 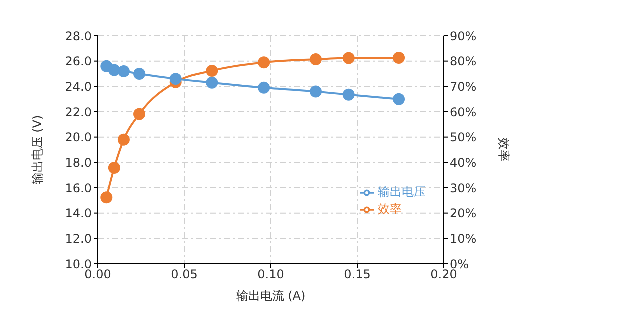 I want to click on y2-tick-label: 60%, so click(x=463, y=112).